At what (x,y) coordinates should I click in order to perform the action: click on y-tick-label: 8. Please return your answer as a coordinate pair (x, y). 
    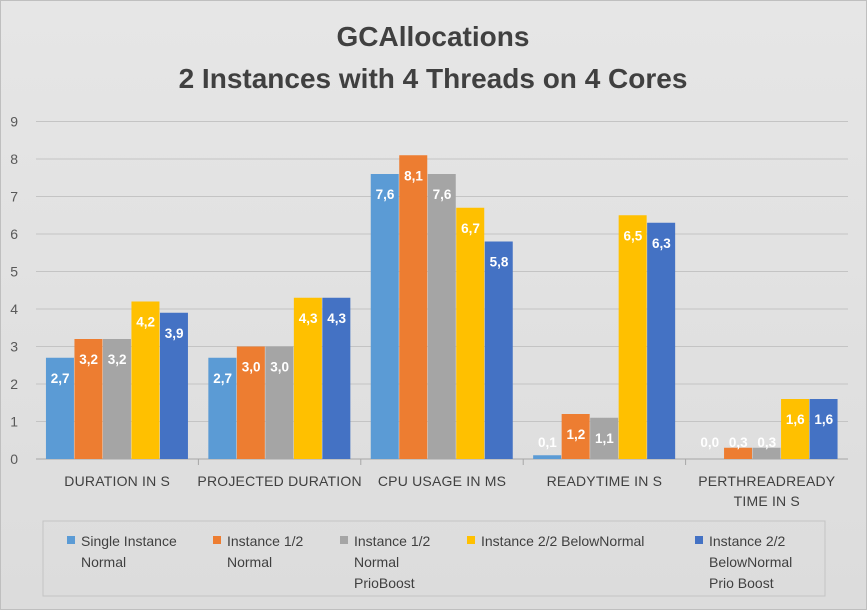
    Looking at the image, I should click on (14, 159).